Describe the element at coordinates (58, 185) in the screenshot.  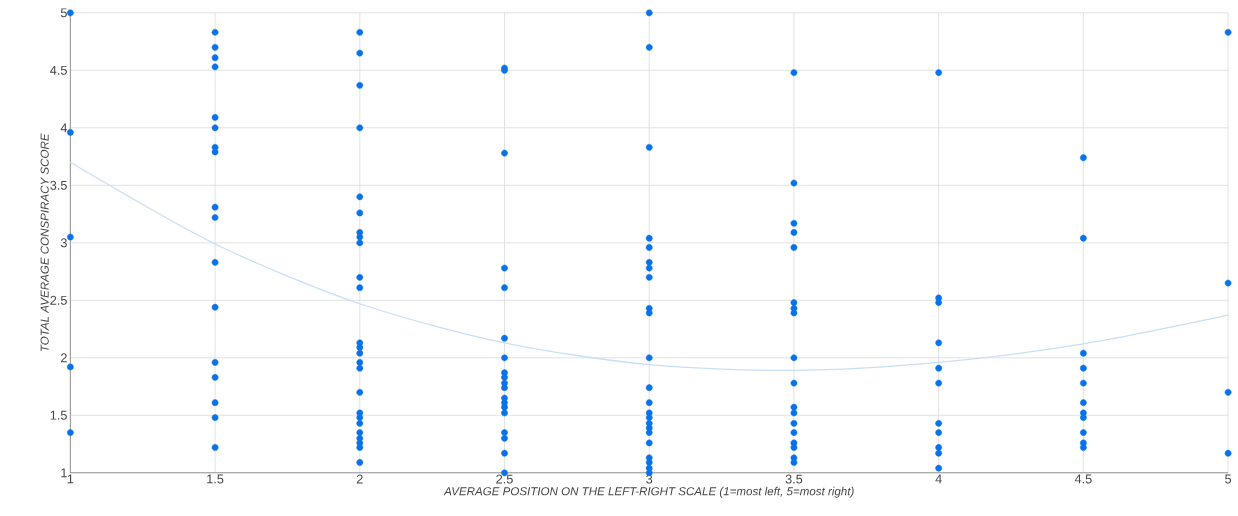
I see `y-tick-label: 3.5` at that location.